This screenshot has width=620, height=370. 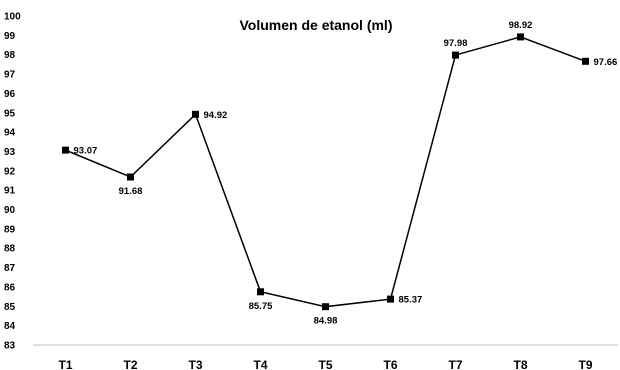 What do you see at coordinates (520, 364) in the screenshot?
I see `x-tick-label: T8` at bounding box center [520, 364].